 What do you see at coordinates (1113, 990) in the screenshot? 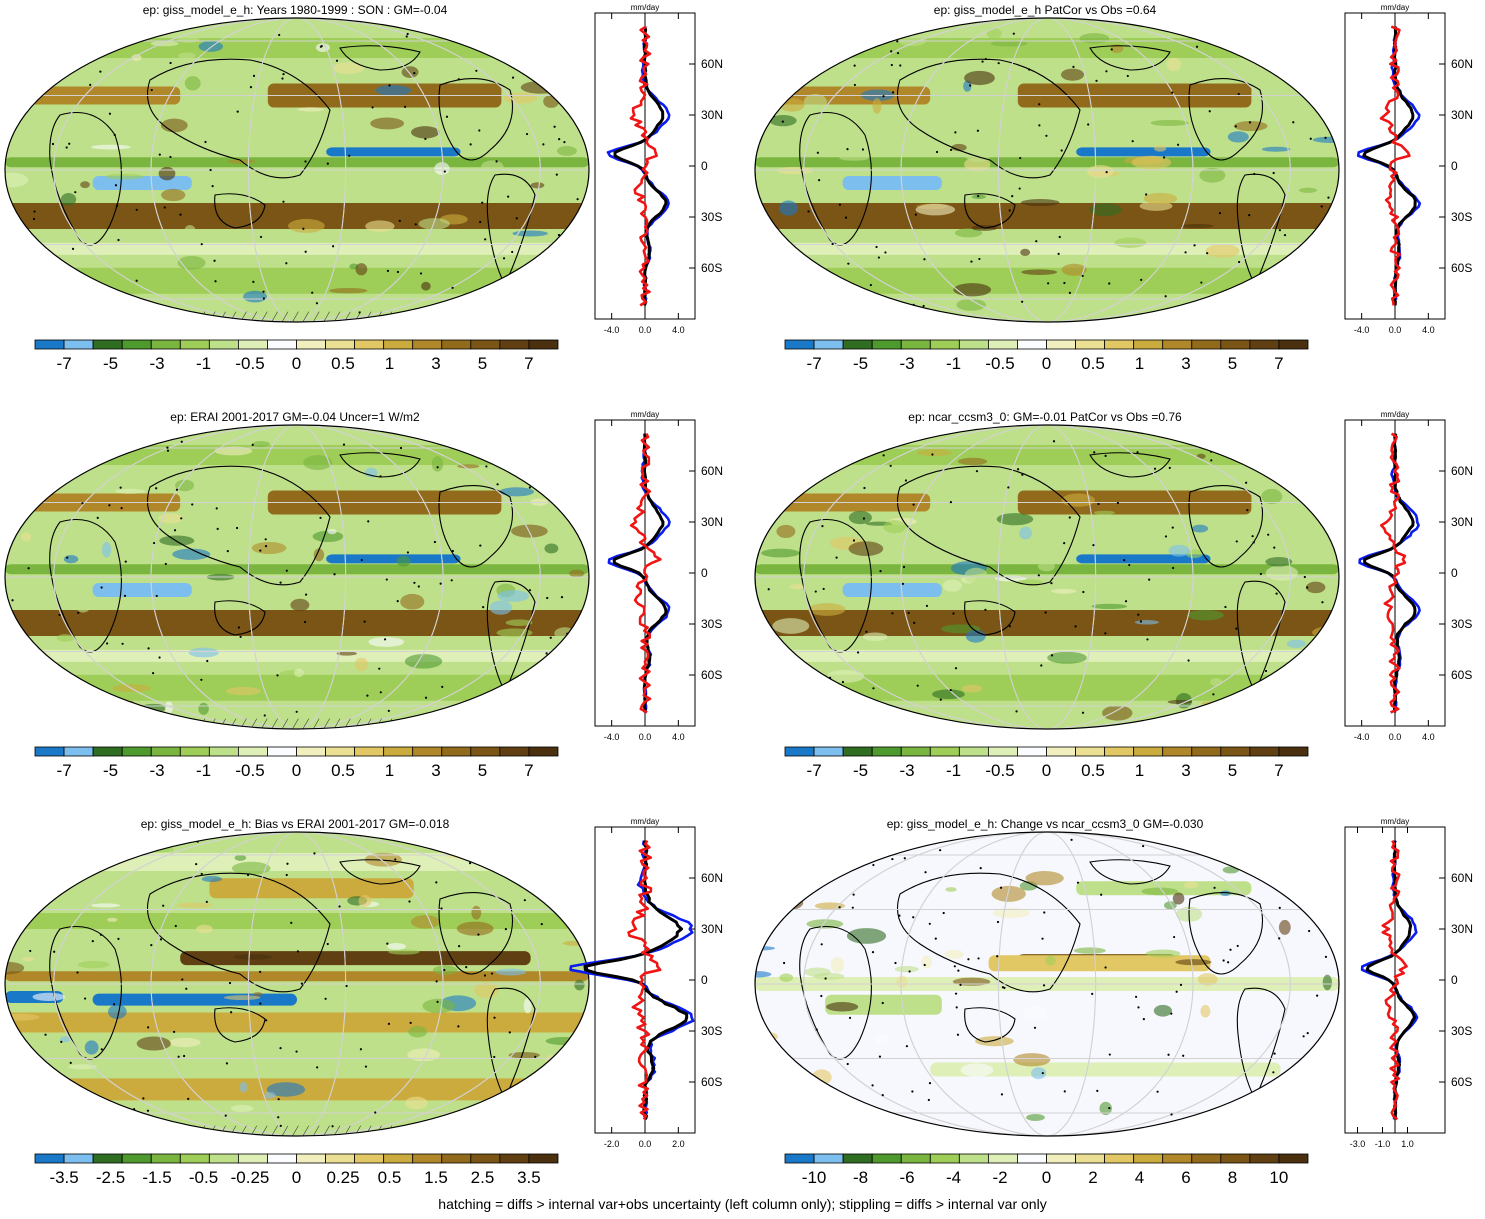
I see `panel-graphics: -3.0 -1.0 1.0 mm/day 60N 30N 0 30S 60S` at bounding box center [1113, 990].